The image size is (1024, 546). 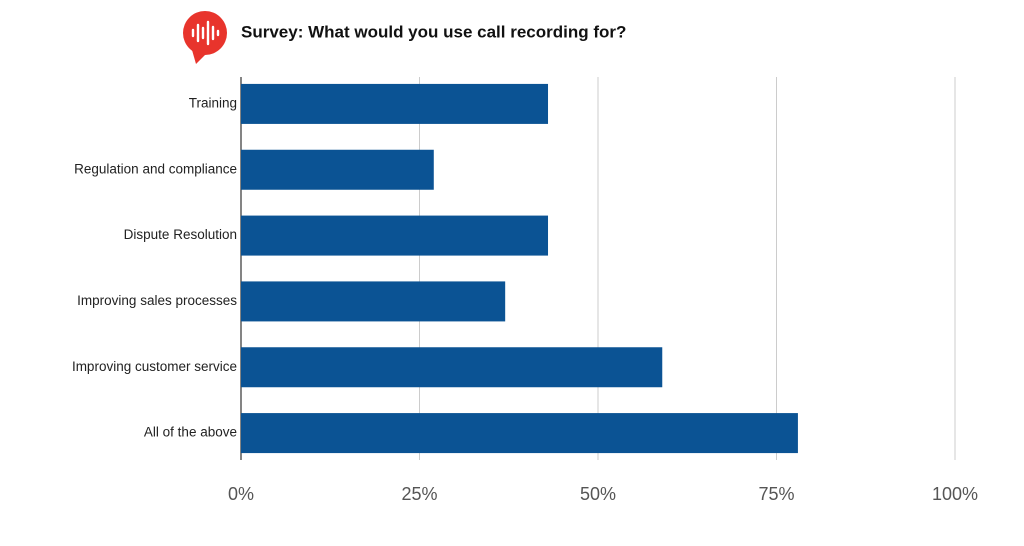 I want to click on x-tick-label: 50%, so click(x=598, y=494).